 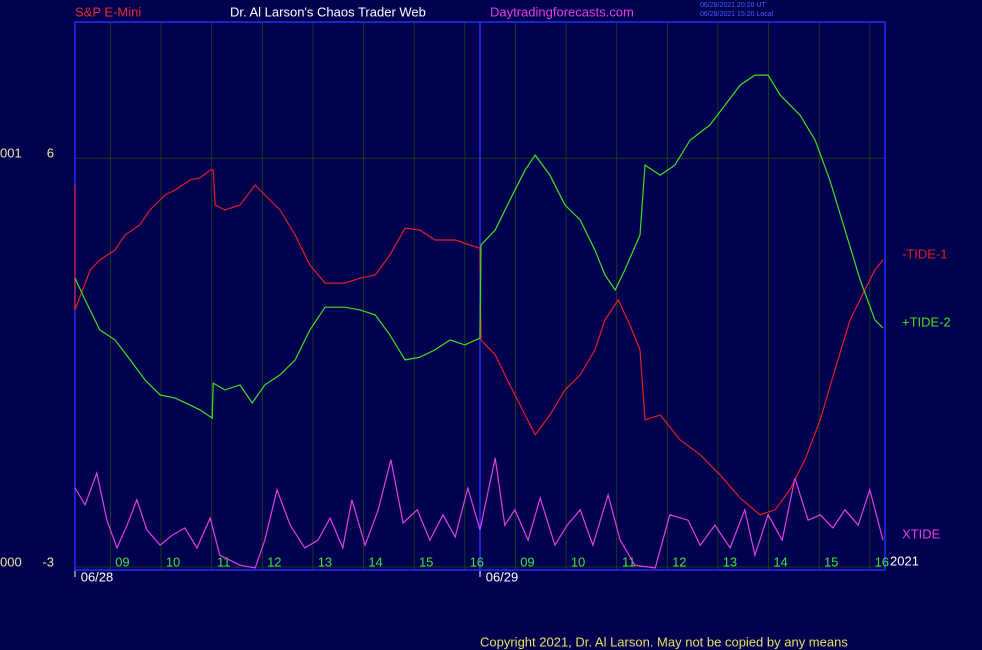 I want to click on x-tick-label: 11, so click(x=629, y=561).